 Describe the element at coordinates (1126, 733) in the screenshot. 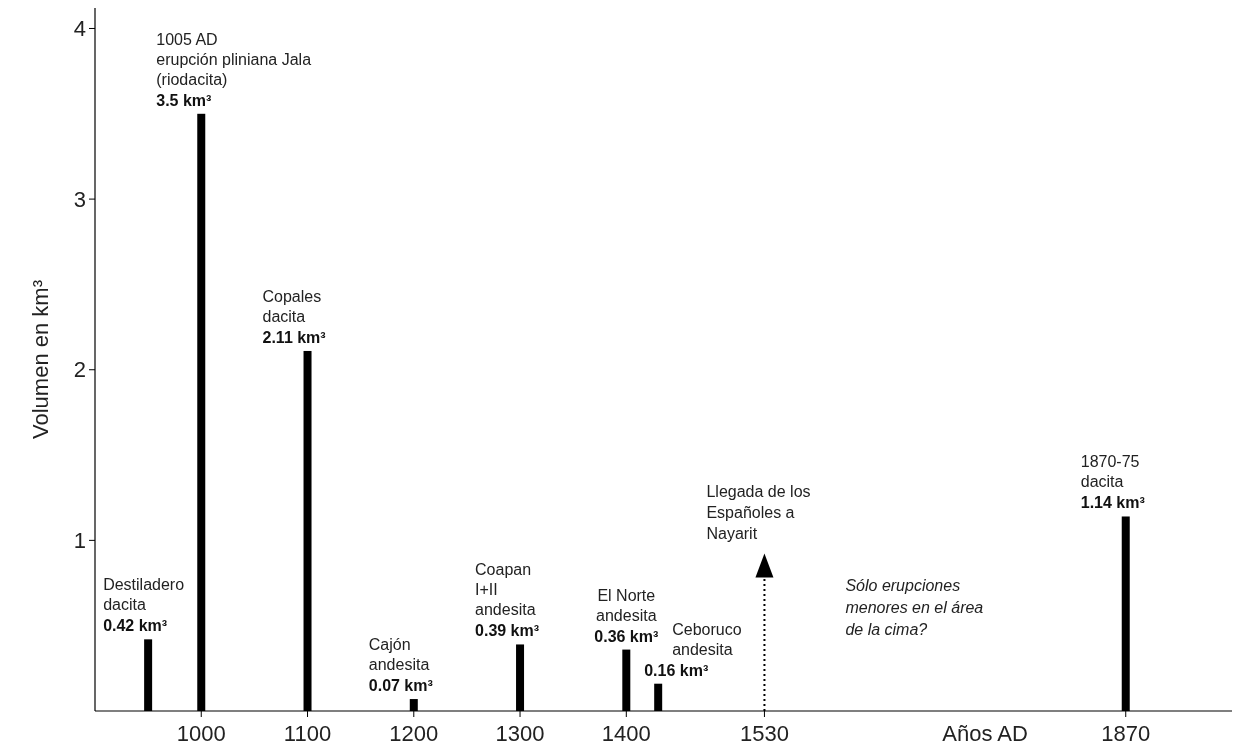

I see `x-tick-label: 1870` at that location.